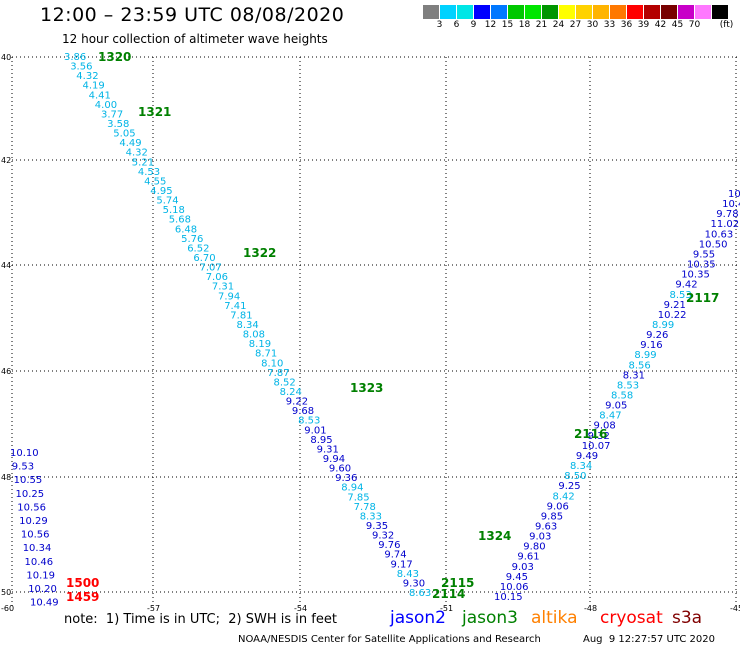  What do you see at coordinates (241, 315) in the screenshot?
I see `swh-value: 7.81` at bounding box center [241, 315].